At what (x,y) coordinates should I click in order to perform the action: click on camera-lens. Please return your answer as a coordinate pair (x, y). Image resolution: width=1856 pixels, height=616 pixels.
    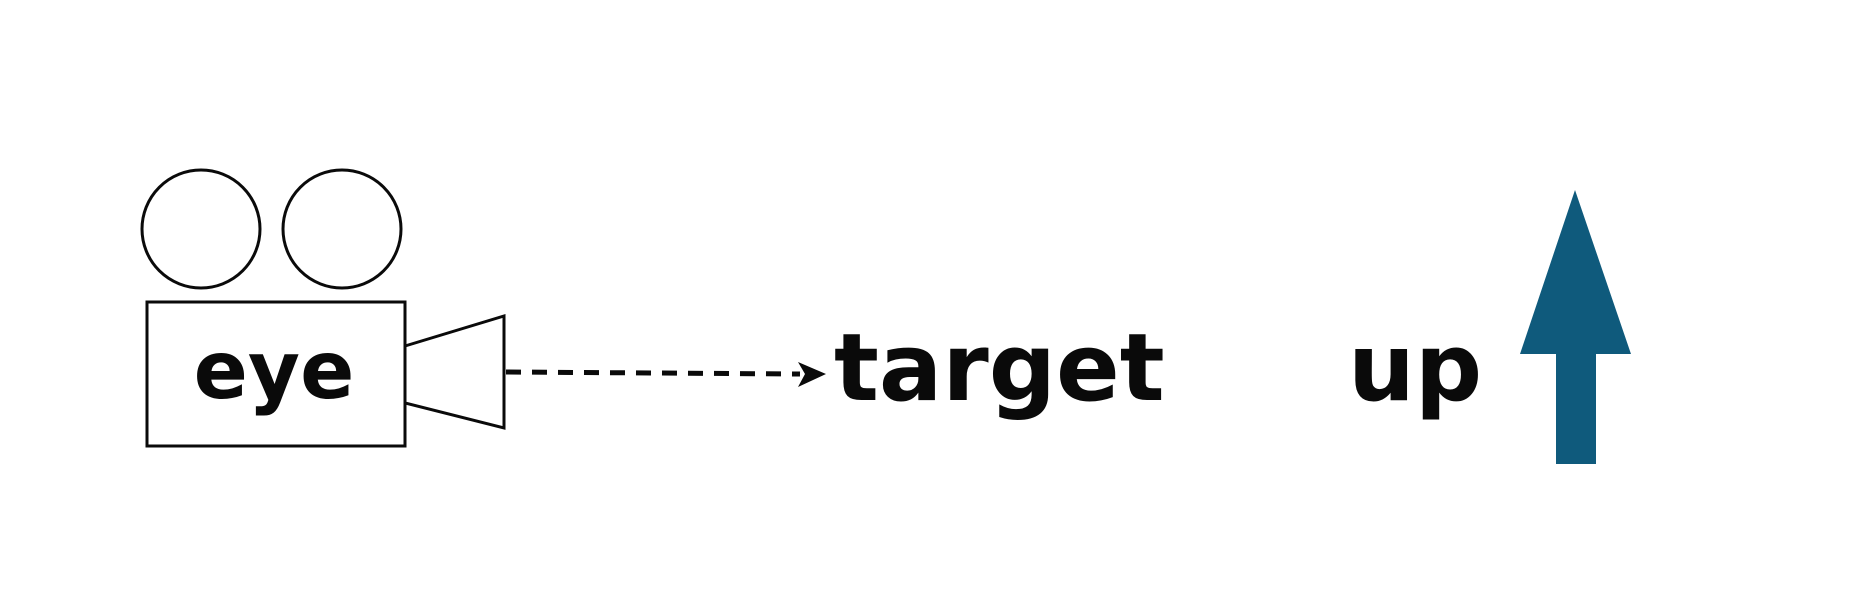
    Looking at the image, I should click on (454, 371).